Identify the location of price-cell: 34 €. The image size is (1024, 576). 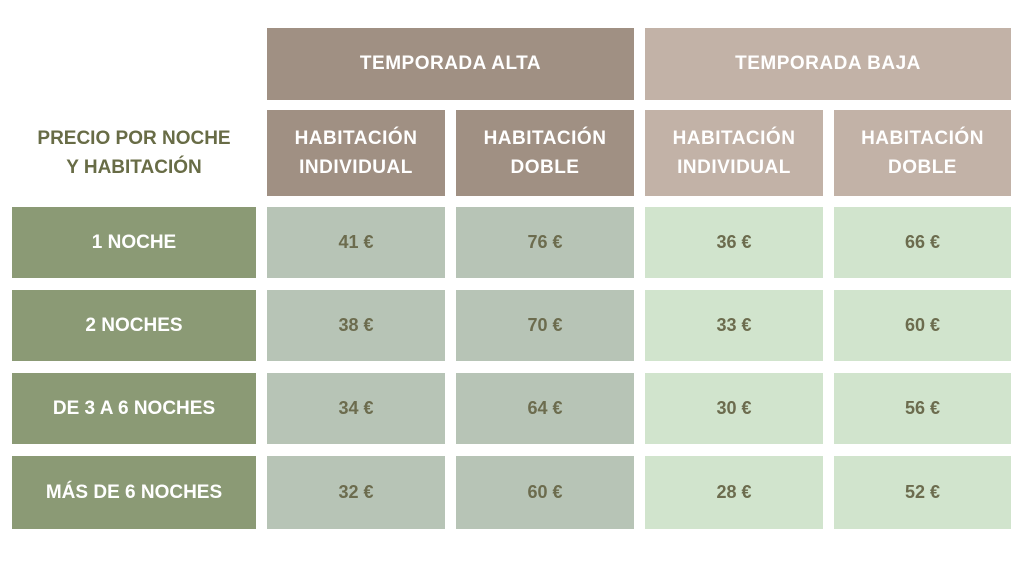
(356, 408).